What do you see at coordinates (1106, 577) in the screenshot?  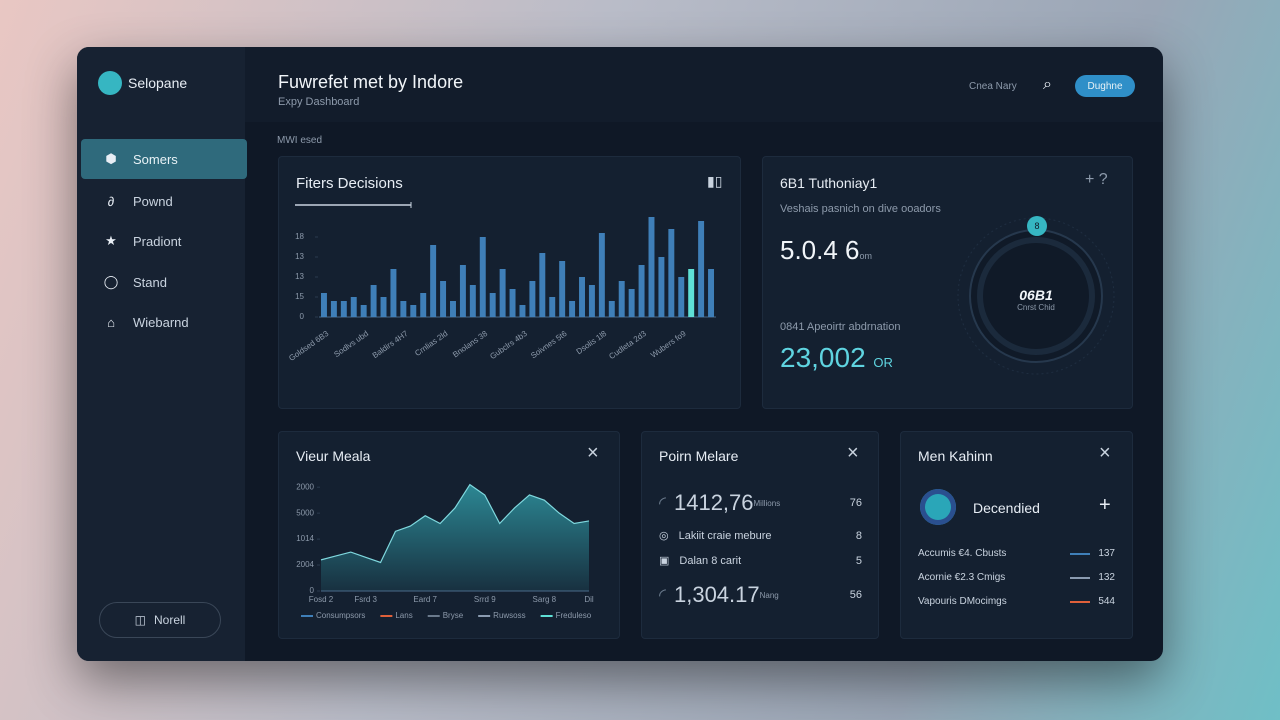 I see `list-value: 132` at bounding box center [1106, 577].